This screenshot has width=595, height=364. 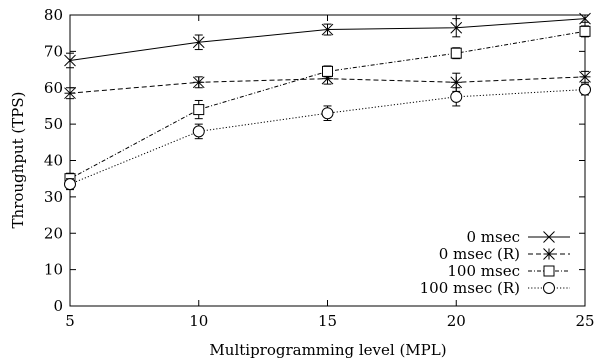 I want to click on y-tick-label: 10, so click(x=53, y=270).